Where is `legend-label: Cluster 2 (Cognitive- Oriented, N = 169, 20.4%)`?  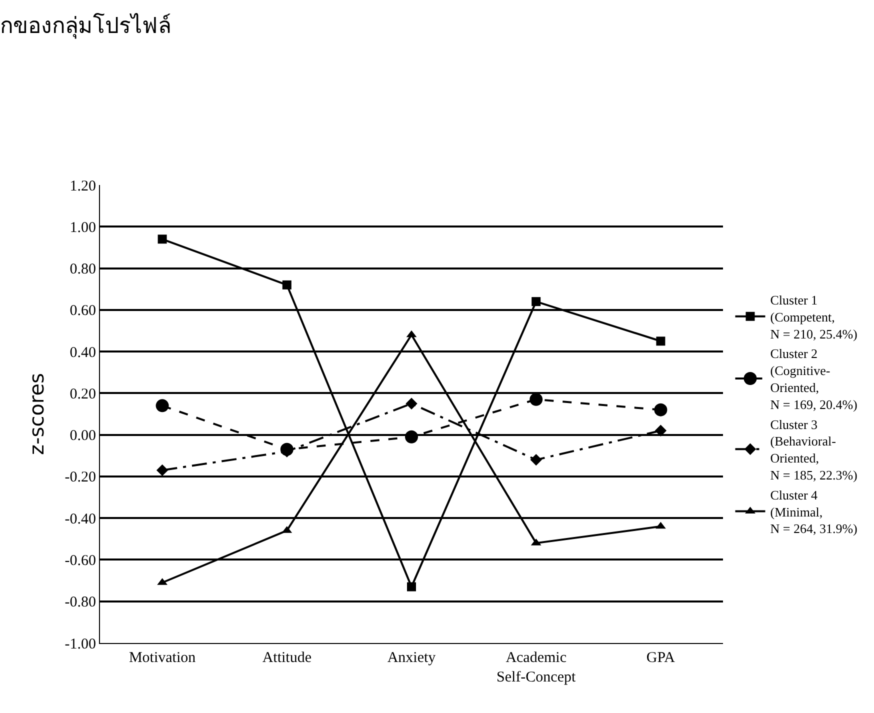 legend-label: Cluster 2 (Cognitive- Oriented, N = 169, 20.4%) is located at coordinates (814, 379).